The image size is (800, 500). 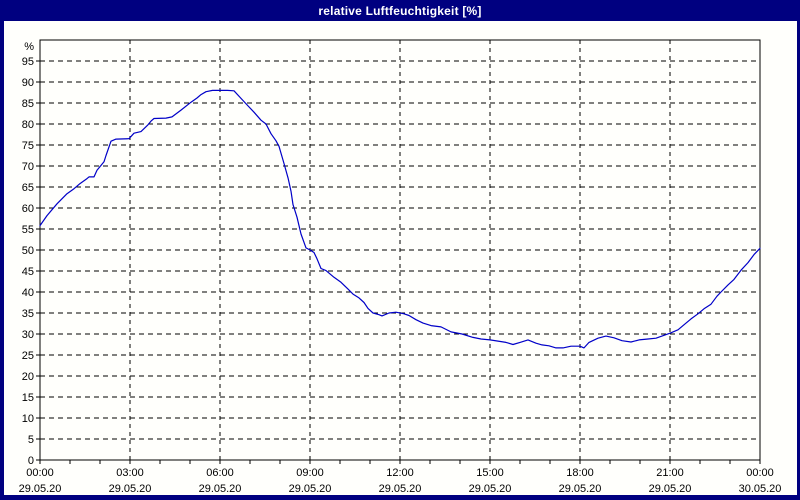 What do you see at coordinates (28, 188) in the screenshot?
I see `y-tick-label: 65` at bounding box center [28, 188].